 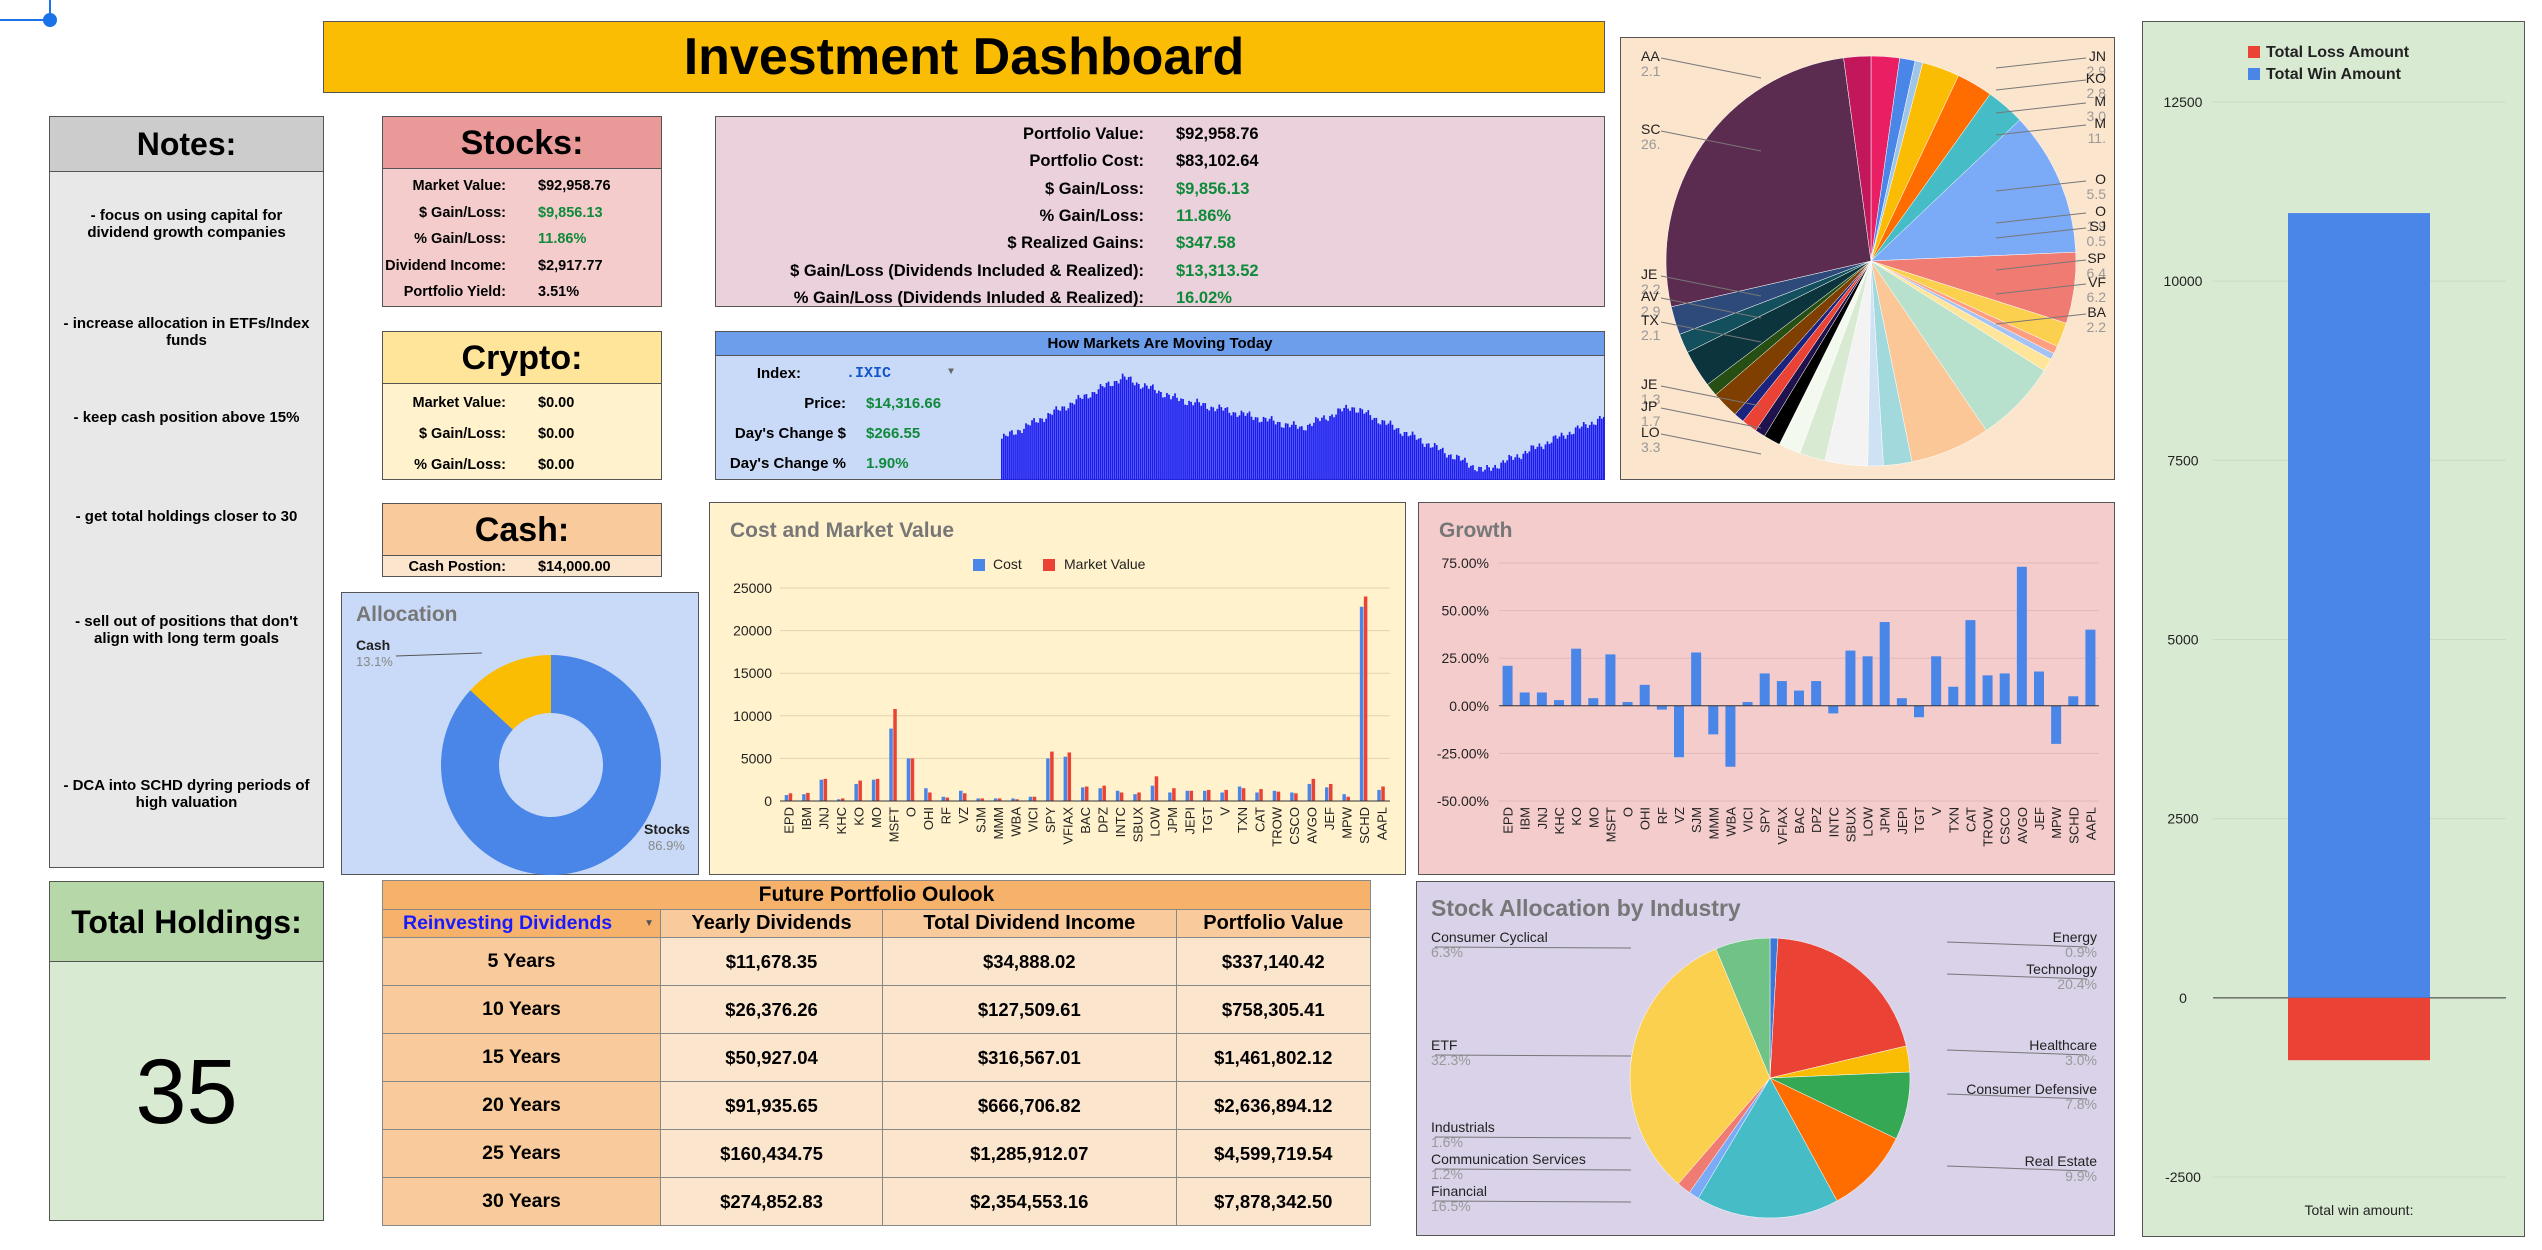 What do you see at coordinates (893, 433) in the screenshot?
I see `market-value: $266.55` at bounding box center [893, 433].